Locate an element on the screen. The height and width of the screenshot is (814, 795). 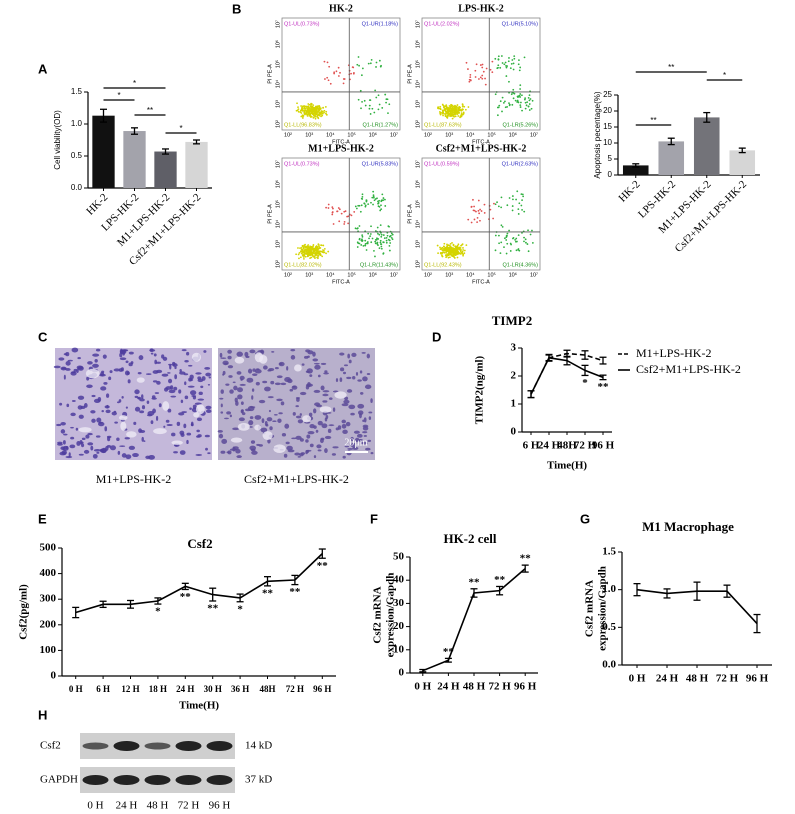
x-tick-label: 10⁷ is located at coordinates (394, 274).